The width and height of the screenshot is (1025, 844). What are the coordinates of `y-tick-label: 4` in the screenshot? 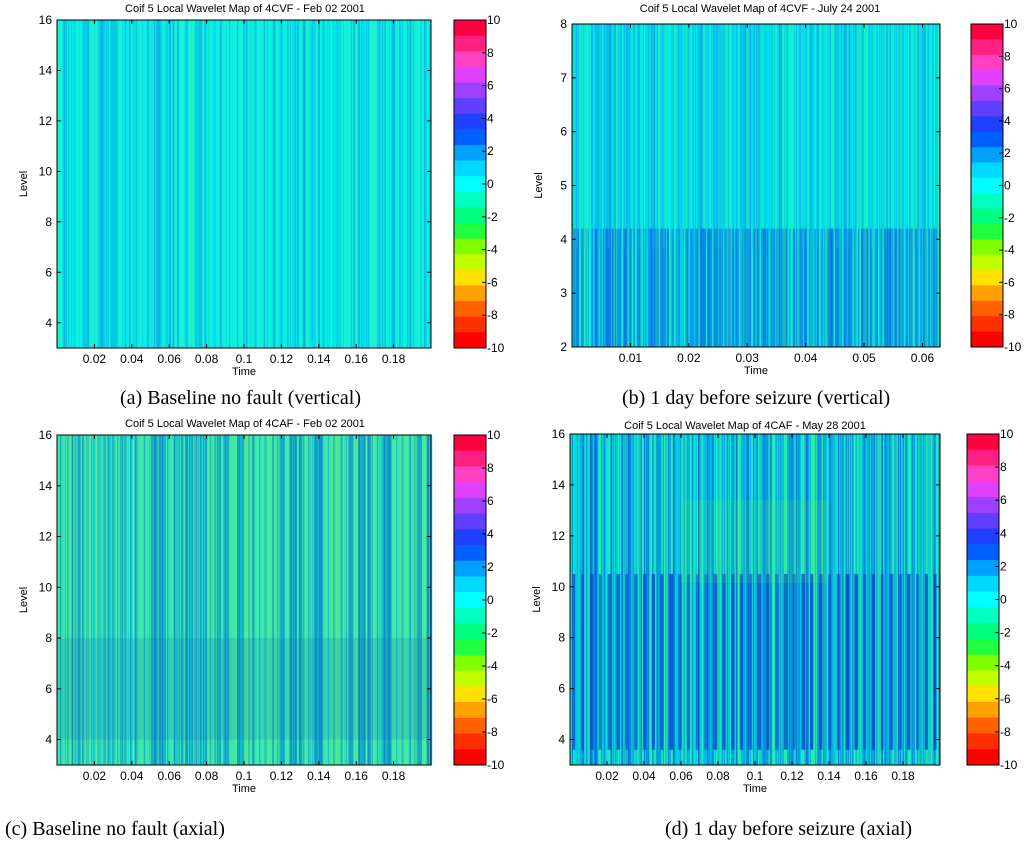 It's located at (561, 740).